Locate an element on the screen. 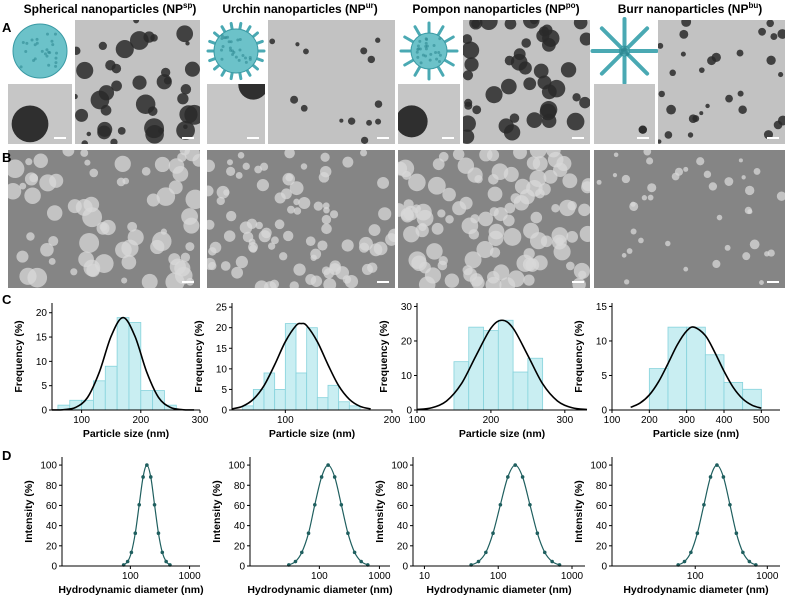 The width and height of the screenshot is (789, 598). x-tick-label: 10 is located at coordinates (425, 576).